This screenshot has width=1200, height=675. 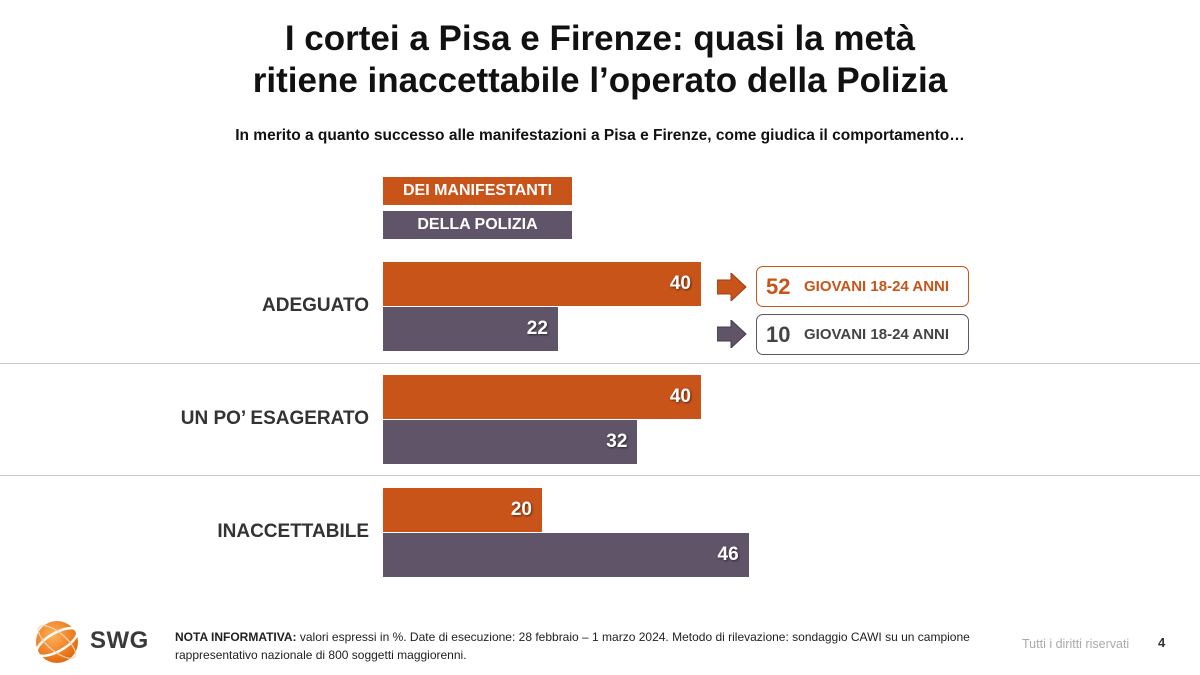 What do you see at coordinates (315, 305) in the screenshot?
I see `category-label: ADEGUATO` at bounding box center [315, 305].